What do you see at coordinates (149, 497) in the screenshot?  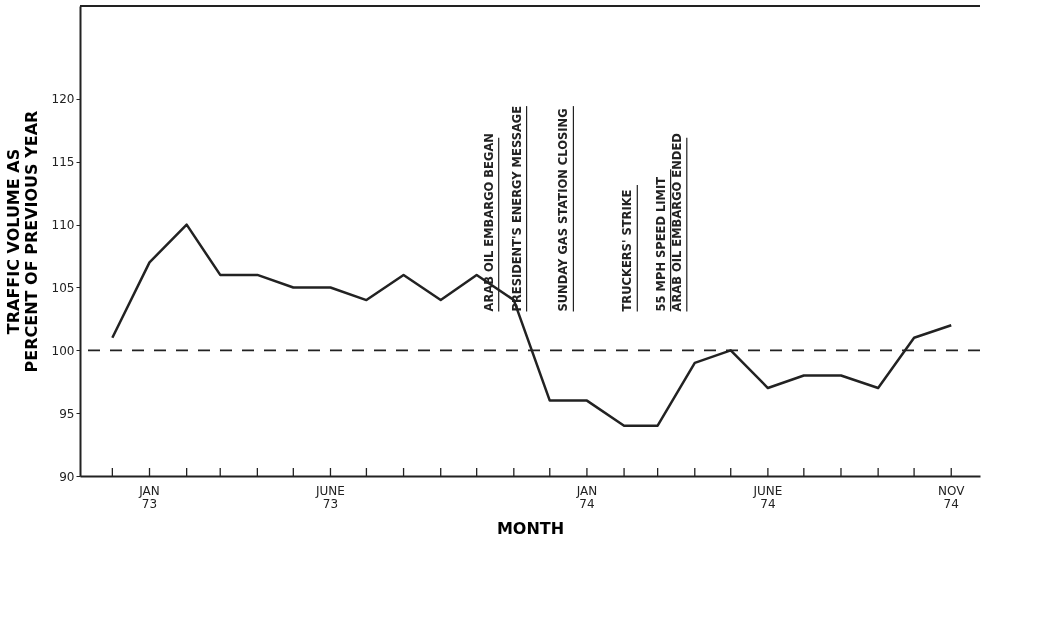 I see `x-tick-label: JAN 73` at bounding box center [149, 497].